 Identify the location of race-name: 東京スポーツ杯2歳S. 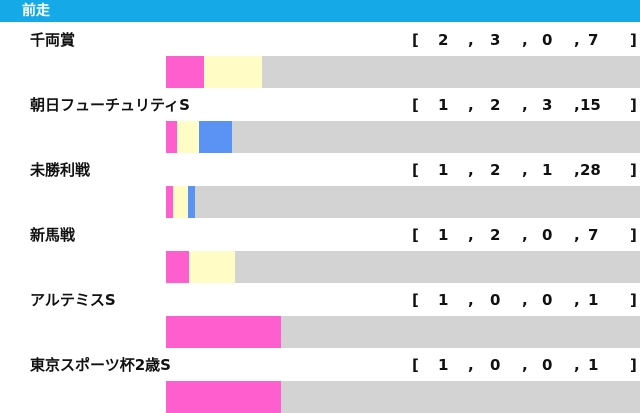
(100, 365).